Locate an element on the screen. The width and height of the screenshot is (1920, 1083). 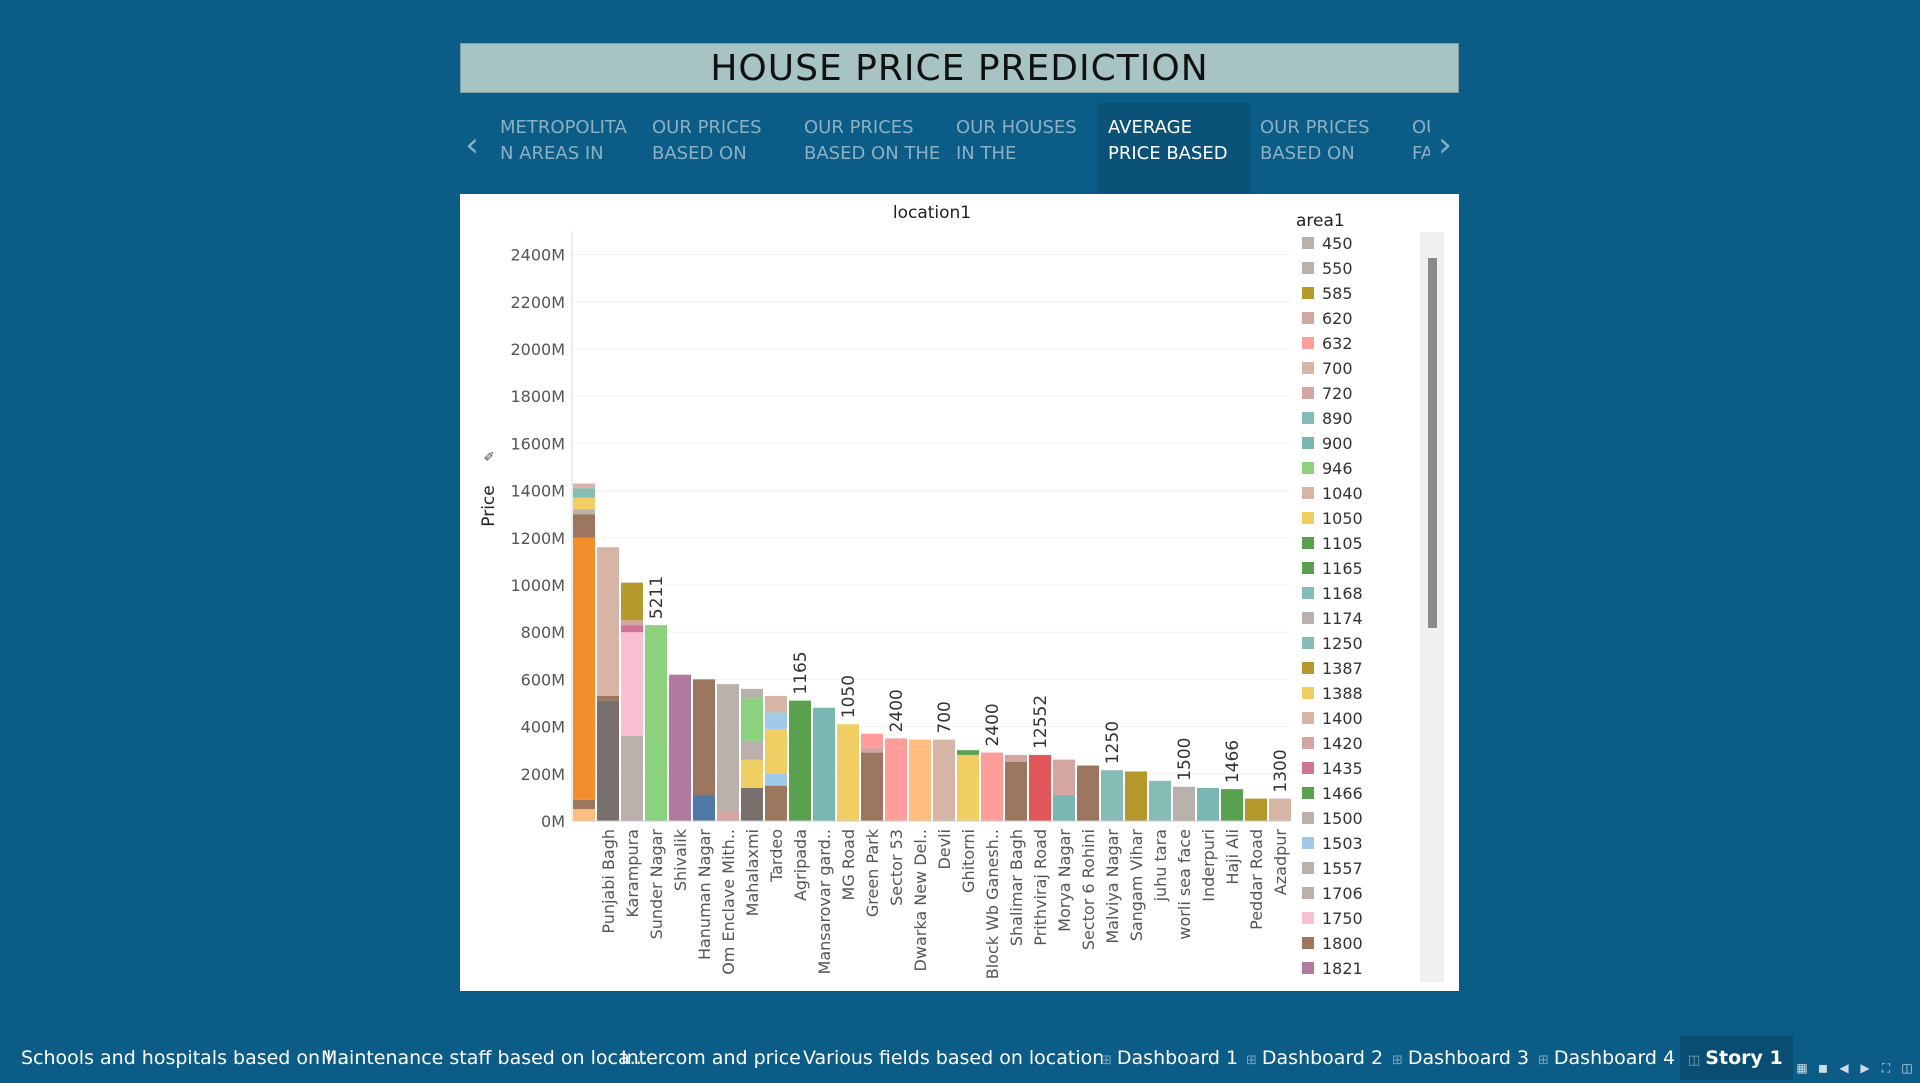
filmstrip-icon: ◼ is located at coordinates (1823, 1068).